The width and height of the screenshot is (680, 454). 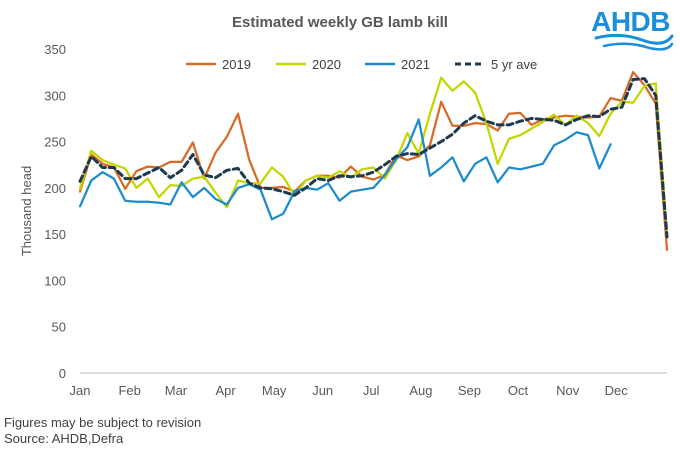 I want to click on x-tick-label: Aug, so click(x=420, y=390).